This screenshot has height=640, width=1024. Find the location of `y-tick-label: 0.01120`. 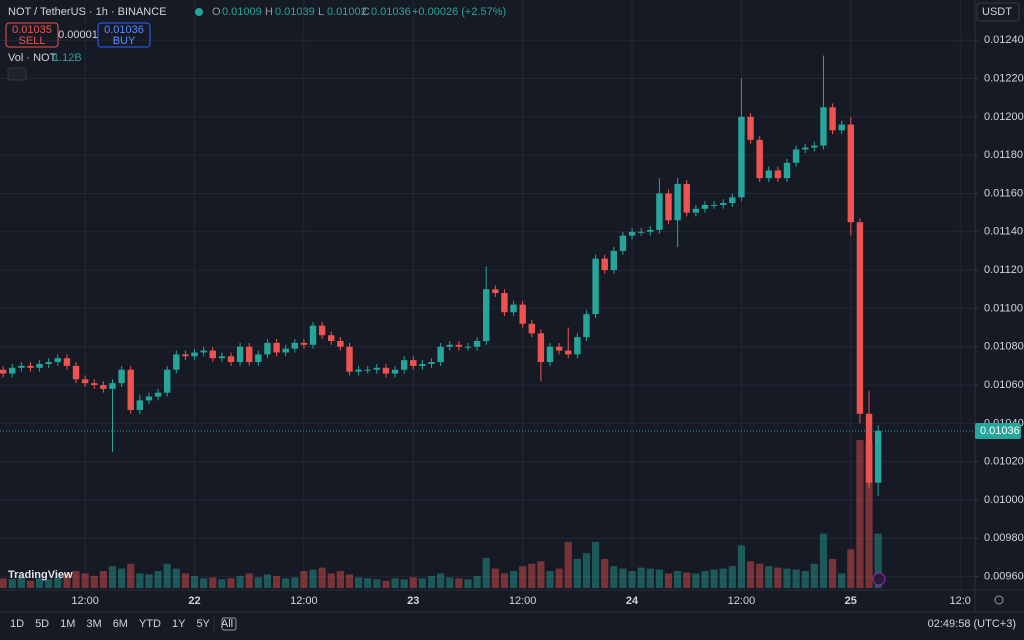

y-tick-label: 0.01120 is located at coordinates (1003, 270).